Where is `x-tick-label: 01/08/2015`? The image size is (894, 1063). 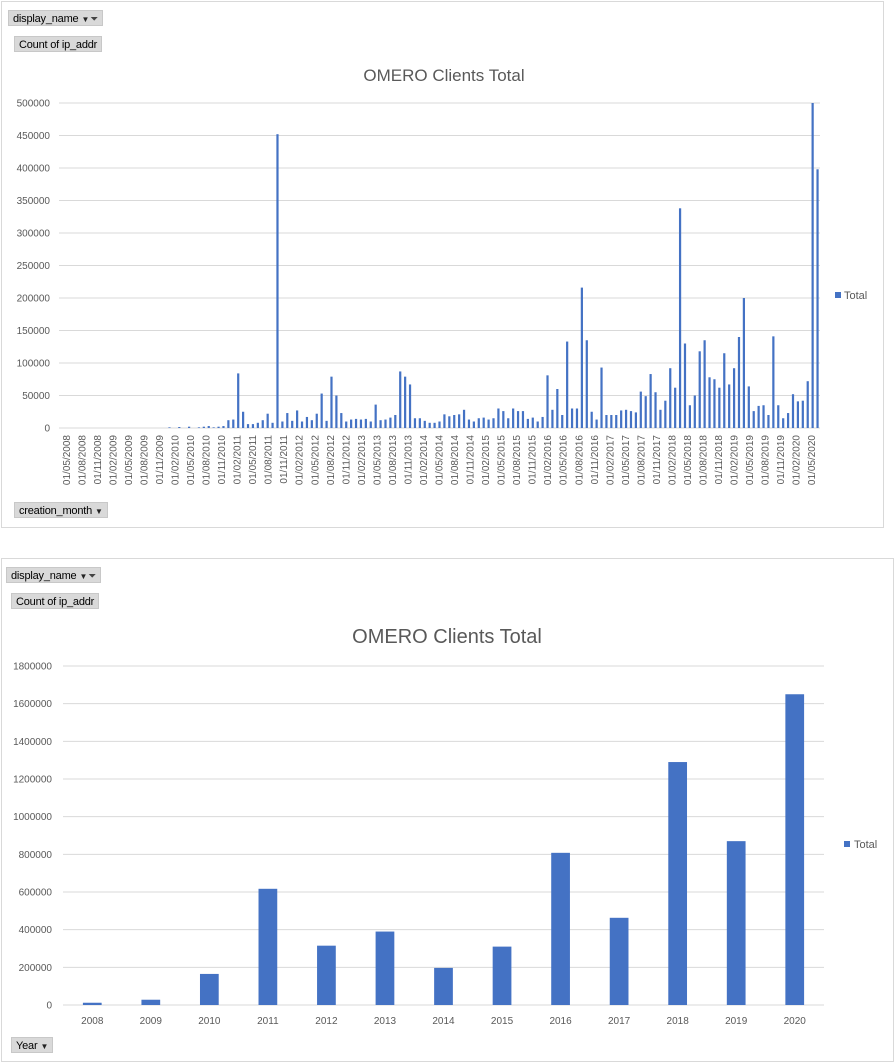
x-tick-label: 01/08/2015 is located at coordinates (517, 460).